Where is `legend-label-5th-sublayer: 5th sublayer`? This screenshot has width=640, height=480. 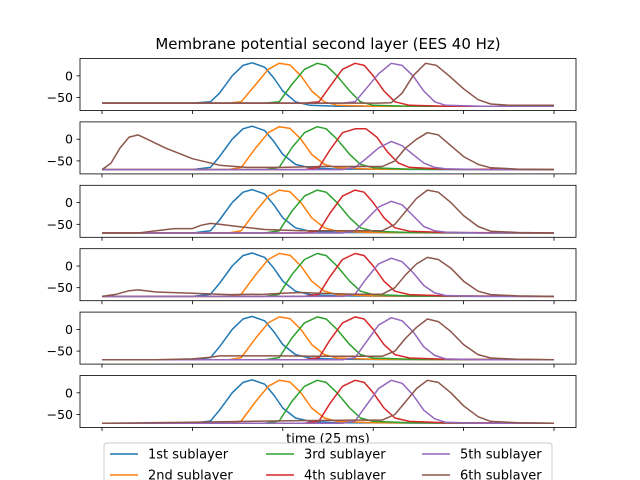 legend-label-5th-sublayer: 5th sublayer is located at coordinates (501, 455).